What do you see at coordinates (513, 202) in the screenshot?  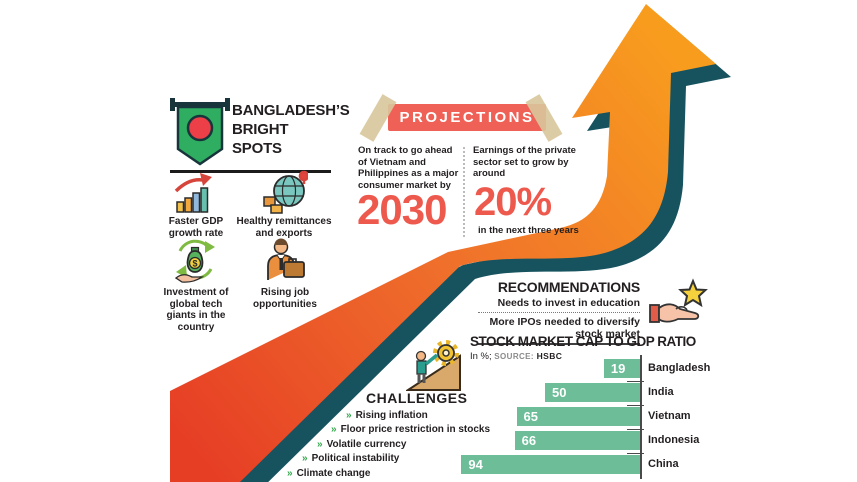 I see `projection-right-value: 20%` at bounding box center [513, 202].